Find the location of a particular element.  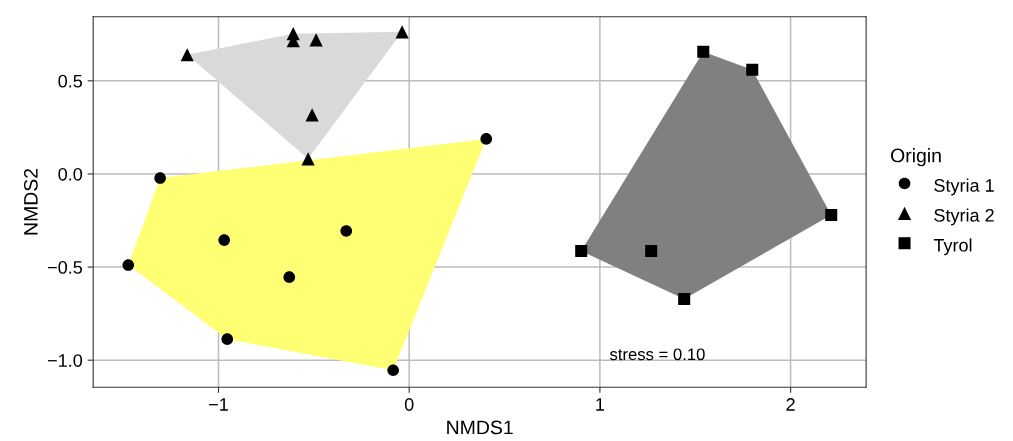

y-axis-title: NMDS2 is located at coordinates (30, 201).